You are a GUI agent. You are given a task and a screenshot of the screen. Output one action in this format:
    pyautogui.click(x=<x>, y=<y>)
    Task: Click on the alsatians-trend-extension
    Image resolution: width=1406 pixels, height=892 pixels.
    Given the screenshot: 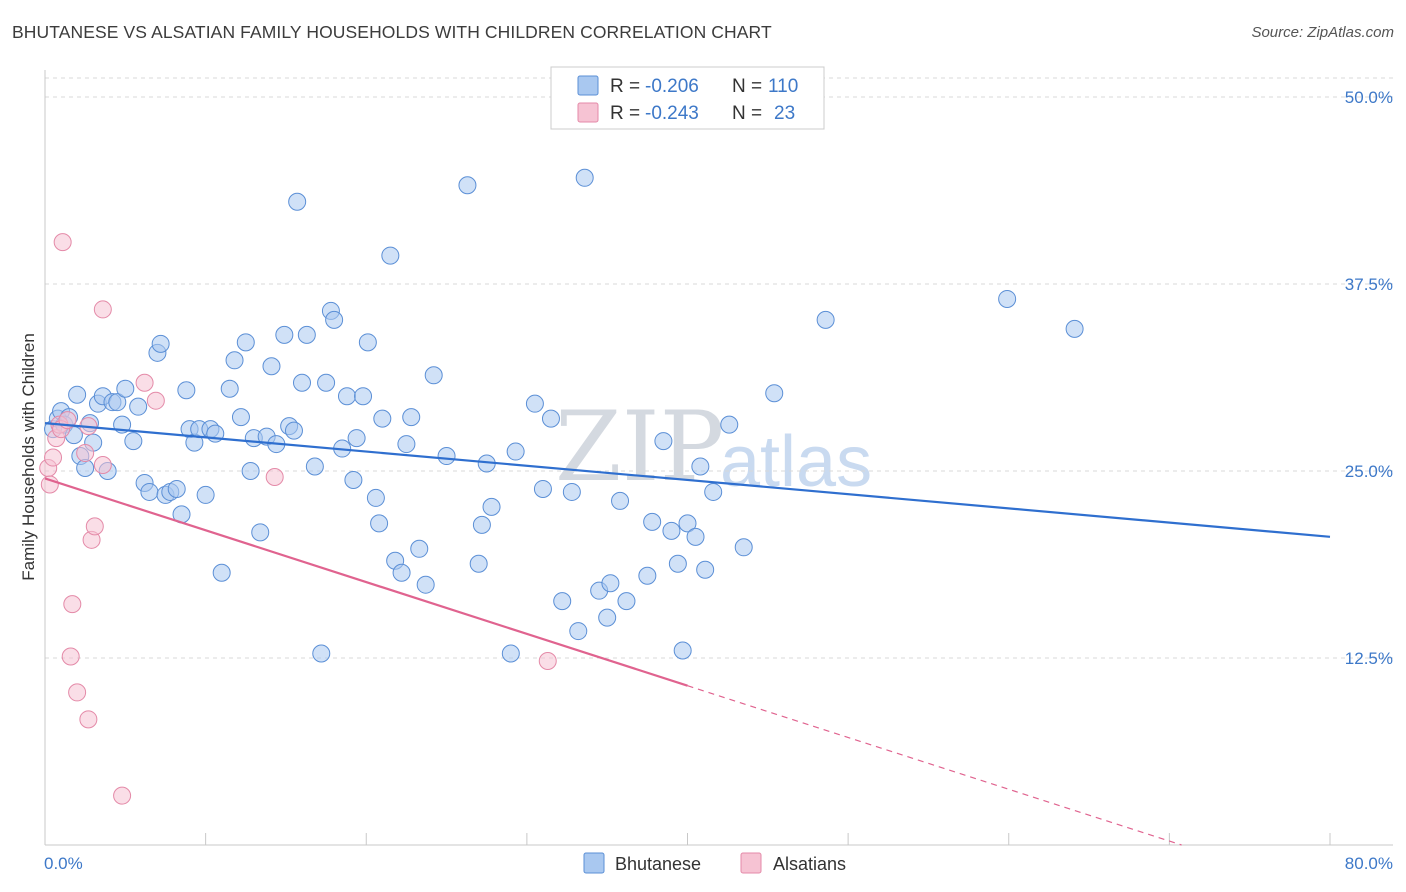 What is the action you would take?
    pyautogui.click(x=934, y=765)
    